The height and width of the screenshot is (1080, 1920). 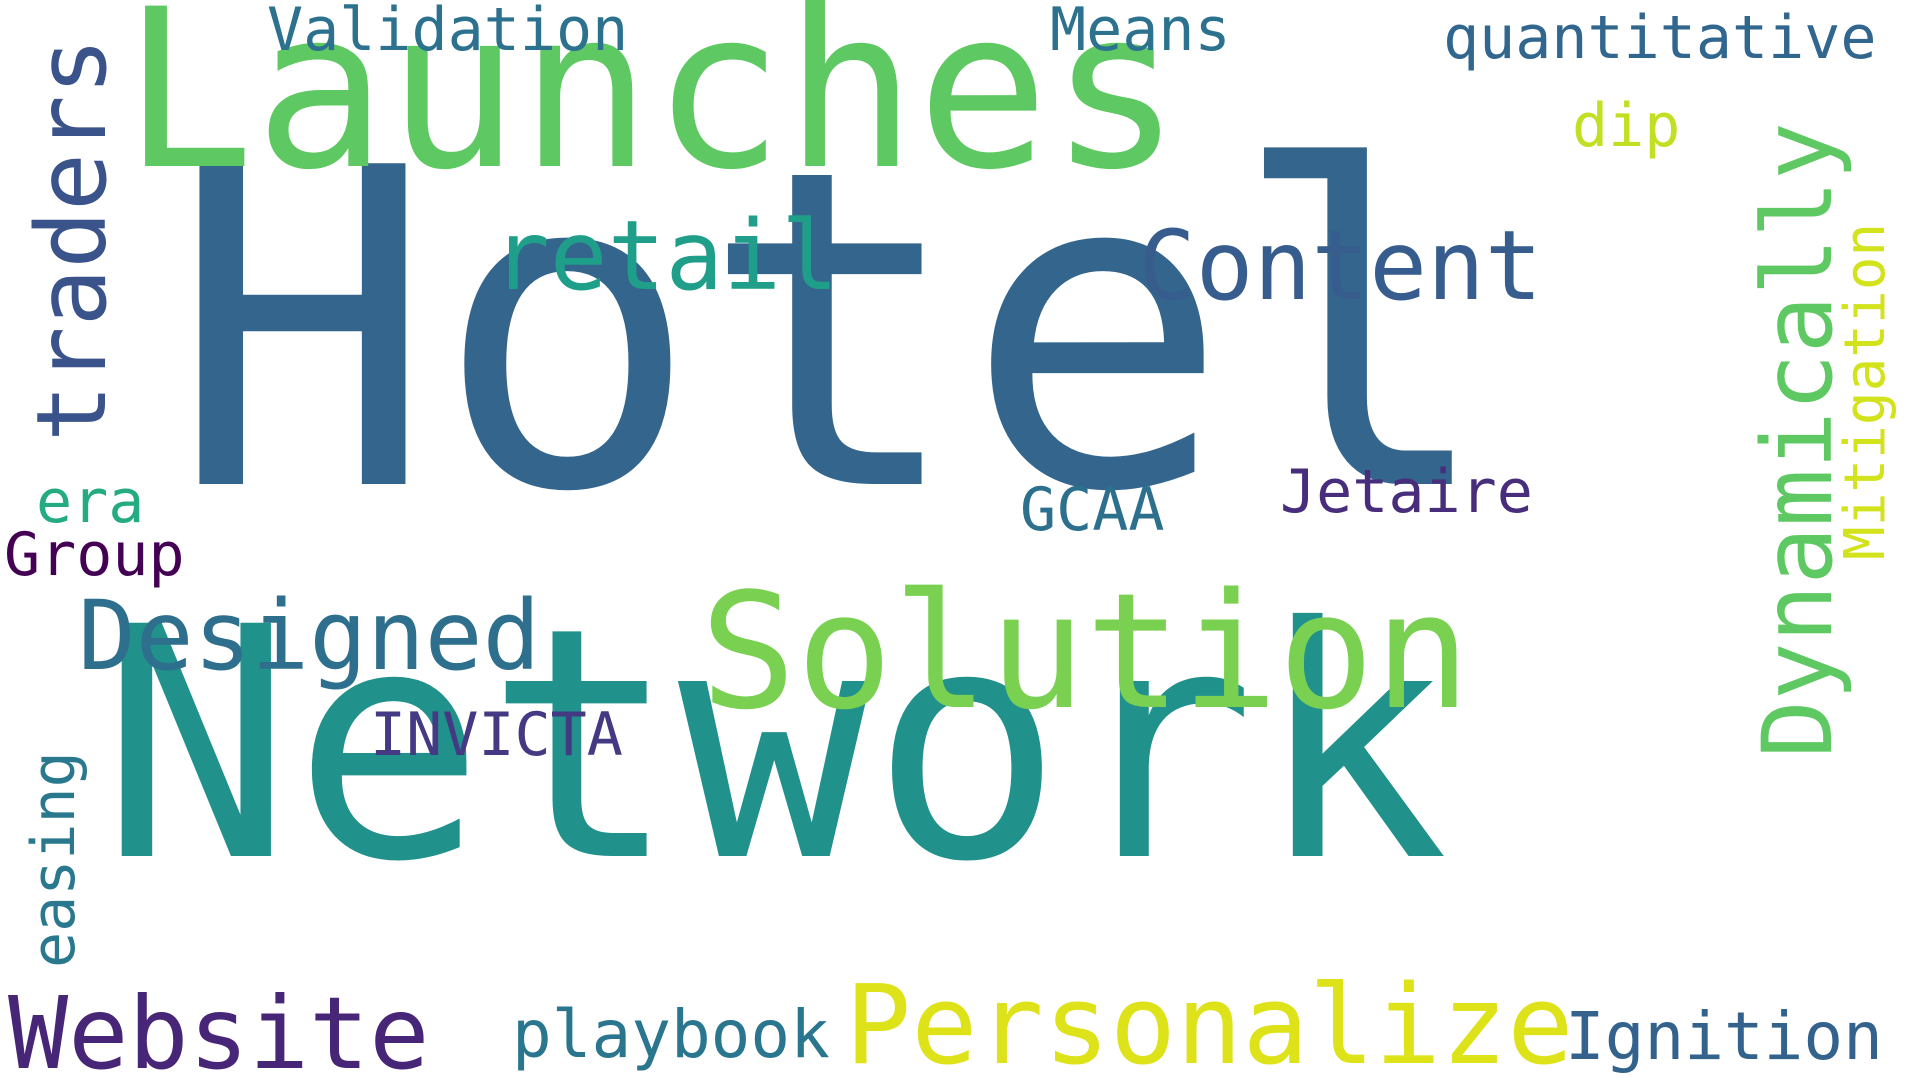 I want to click on word-validation: Validation, so click(x=447, y=30).